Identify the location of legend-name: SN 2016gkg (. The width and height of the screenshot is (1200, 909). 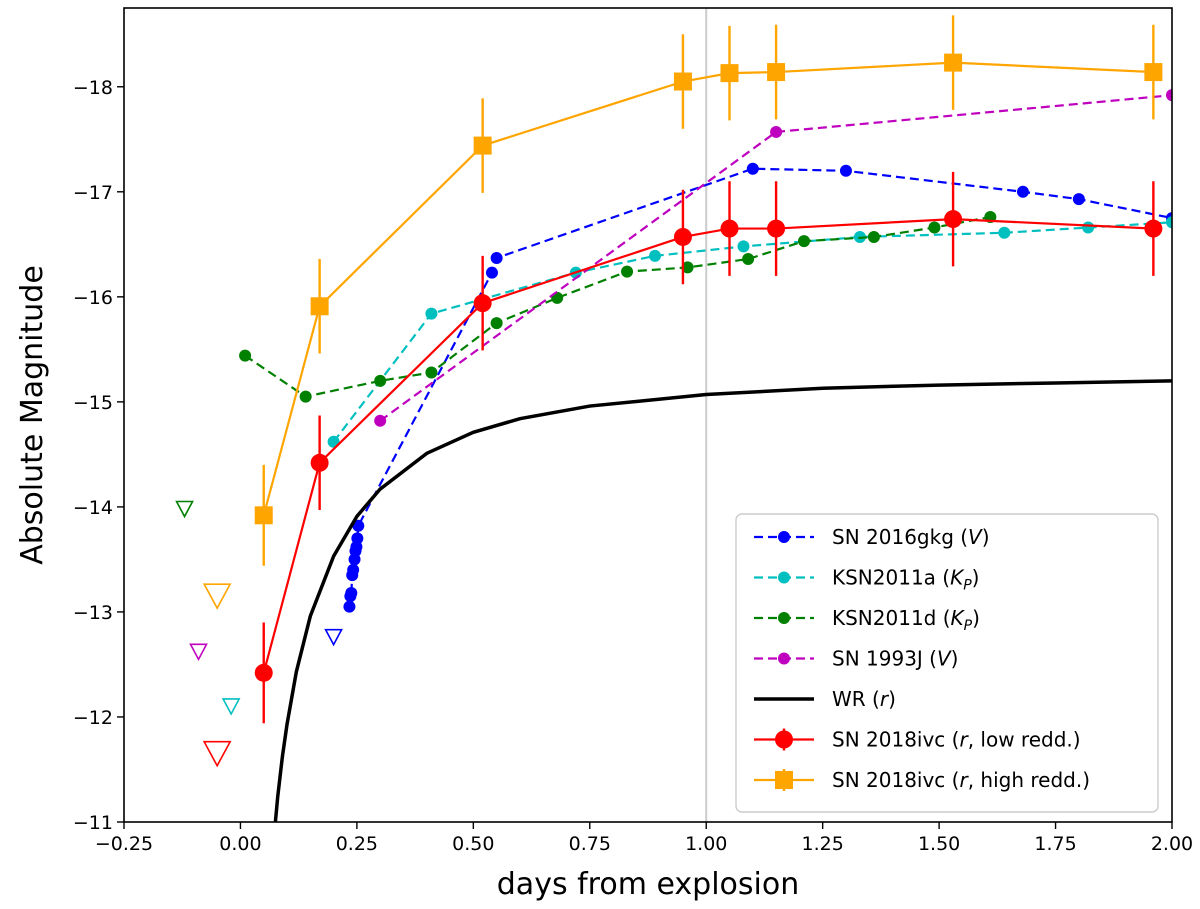
(900, 537).